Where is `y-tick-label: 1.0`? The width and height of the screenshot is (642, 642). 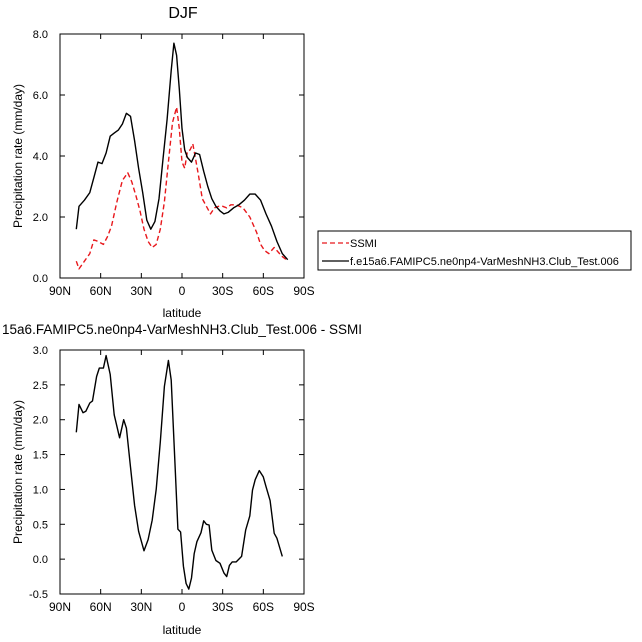
y-tick-label: 1.0 is located at coordinates (40, 490).